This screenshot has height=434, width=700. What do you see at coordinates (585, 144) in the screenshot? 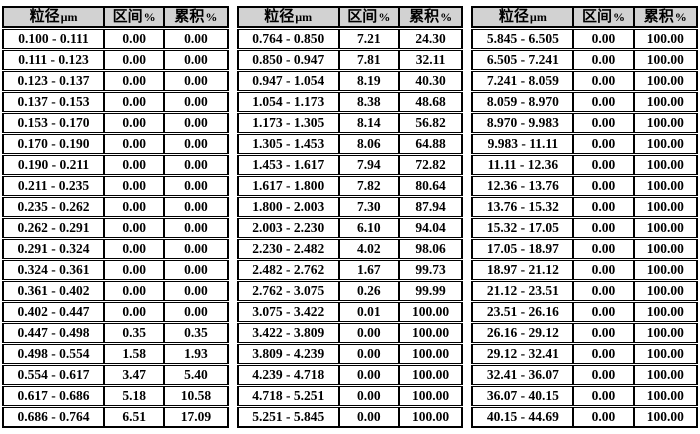
I see `table-row: 9.983 - 11.11 0.00 100.00` at bounding box center [585, 144].